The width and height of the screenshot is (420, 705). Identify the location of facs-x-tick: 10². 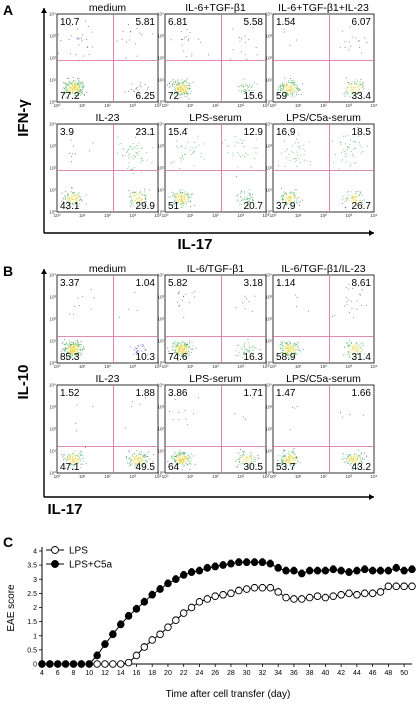
(107, 366).